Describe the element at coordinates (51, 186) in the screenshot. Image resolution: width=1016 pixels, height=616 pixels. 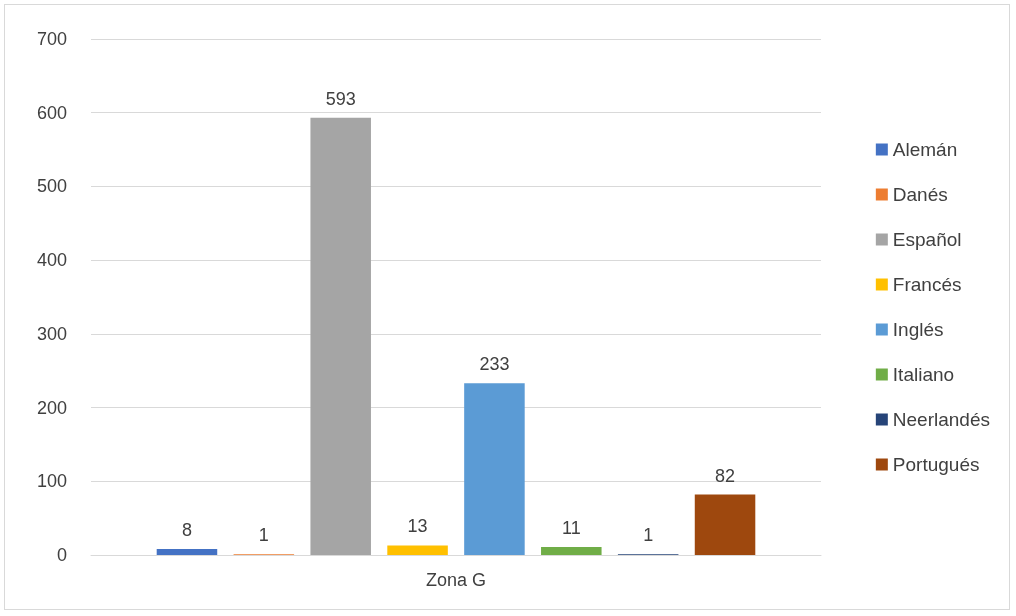
I see `y-tick-label: 500` at that location.